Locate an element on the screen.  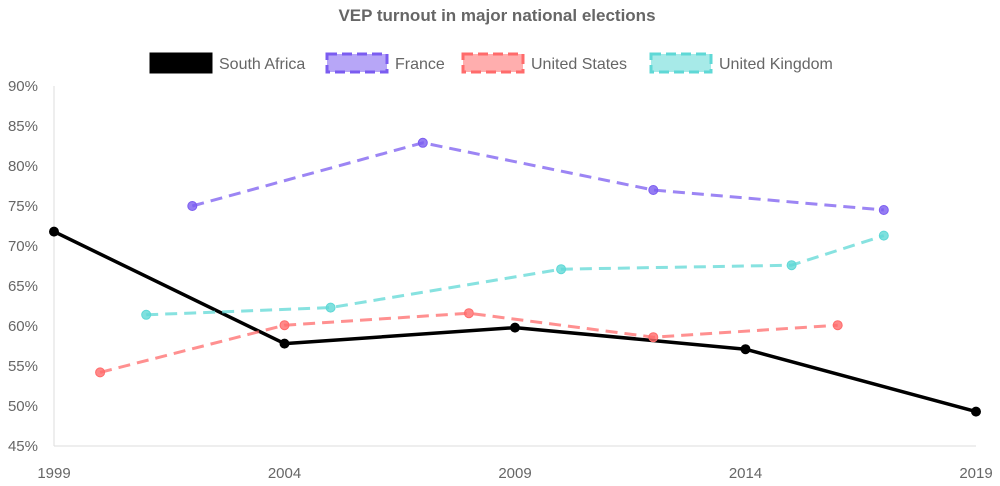
y-tick-label: 70% is located at coordinates (23, 246).